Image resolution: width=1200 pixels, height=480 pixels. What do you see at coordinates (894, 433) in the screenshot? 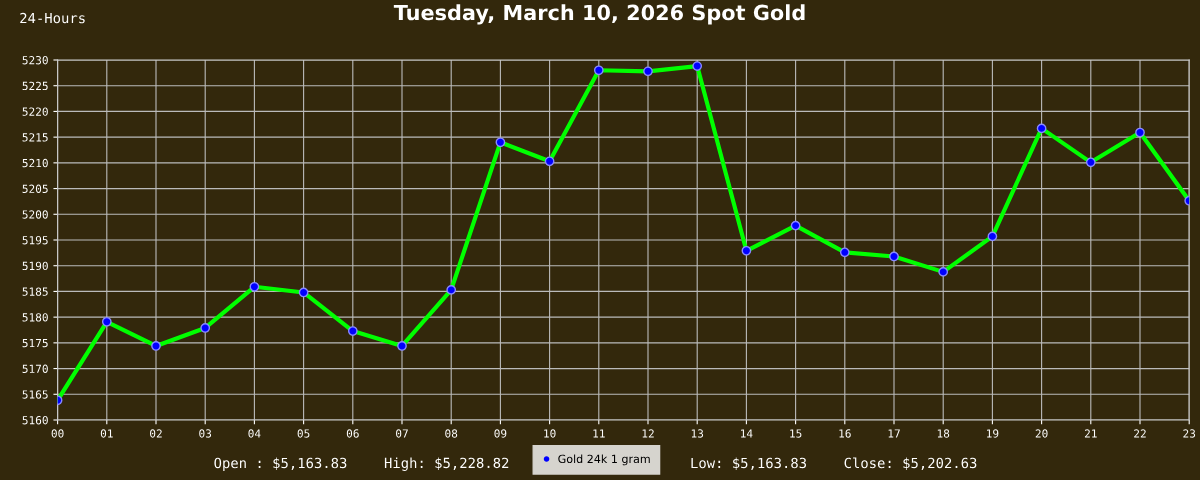
I see `x-tick-label: 17` at bounding box center [894, 433].